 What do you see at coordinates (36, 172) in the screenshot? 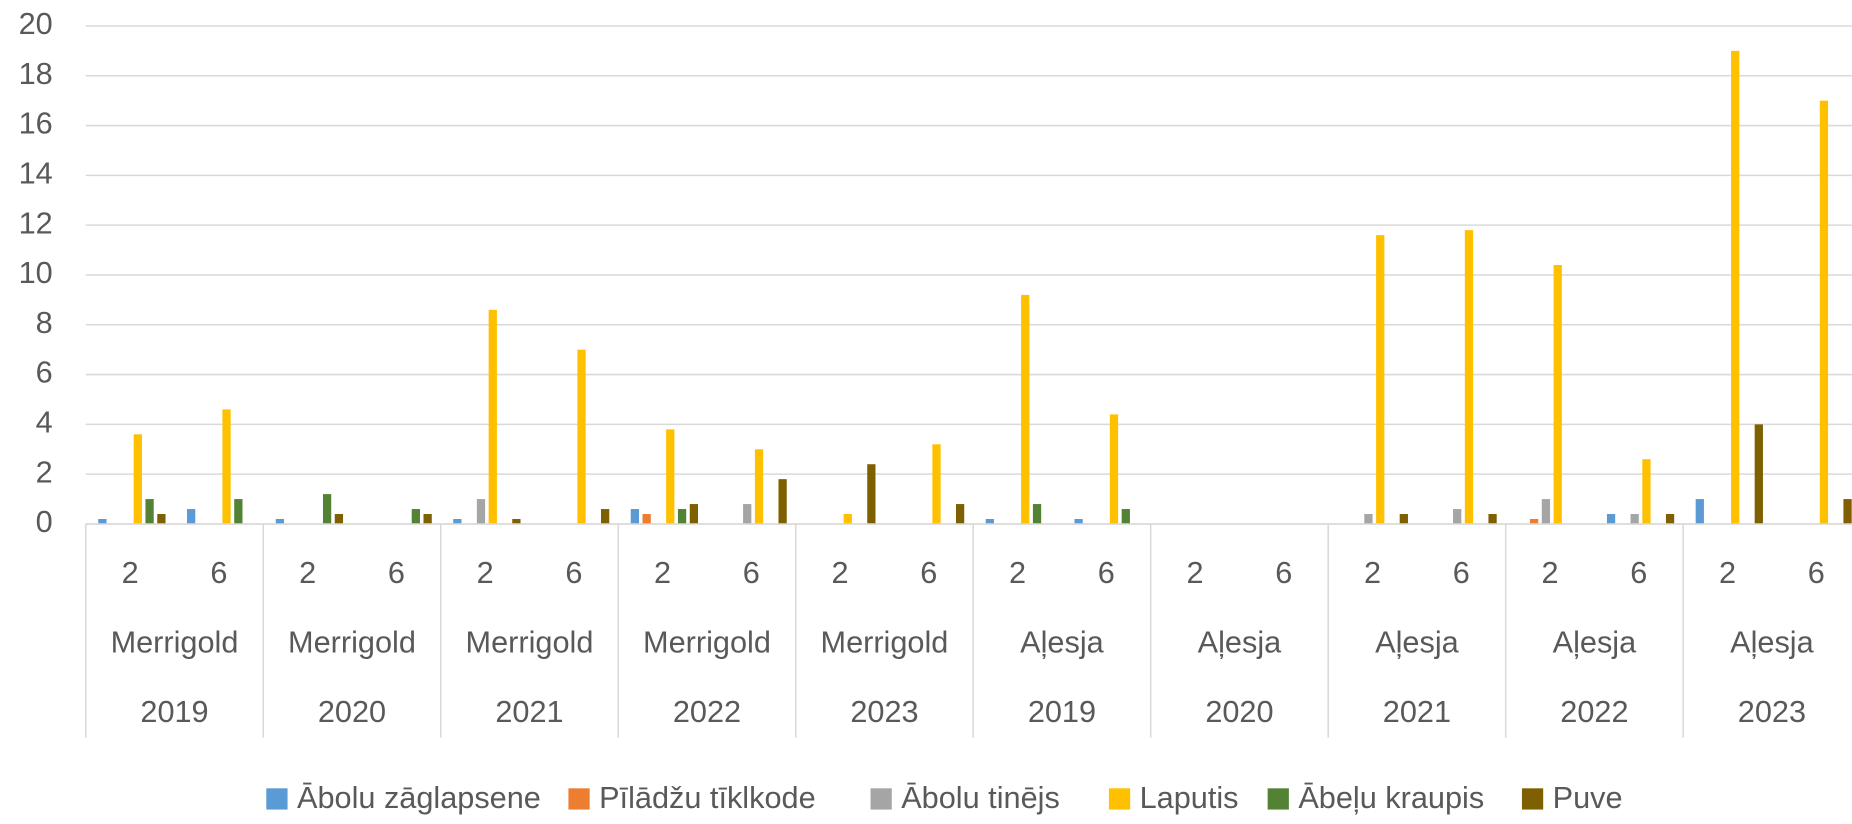
I see `y-tick-label: 14` at bounding box center [36, 172].